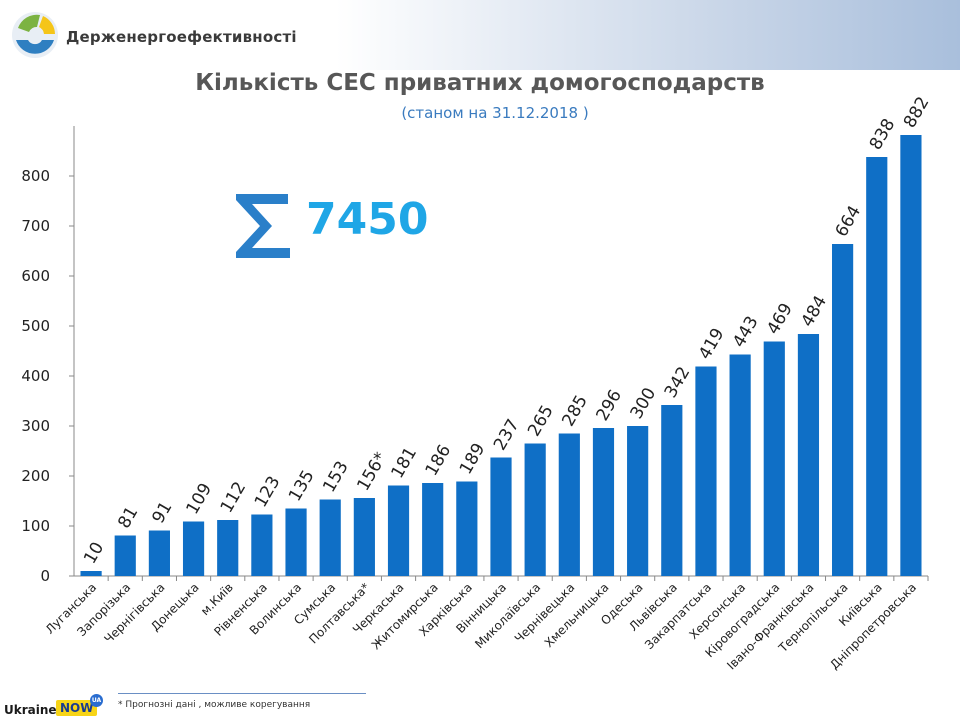 The height and width of the screenshot is (720, 960). Describe the element at coordinates (712, 344) in the screenshot. I see `data-label: 419` at that location.